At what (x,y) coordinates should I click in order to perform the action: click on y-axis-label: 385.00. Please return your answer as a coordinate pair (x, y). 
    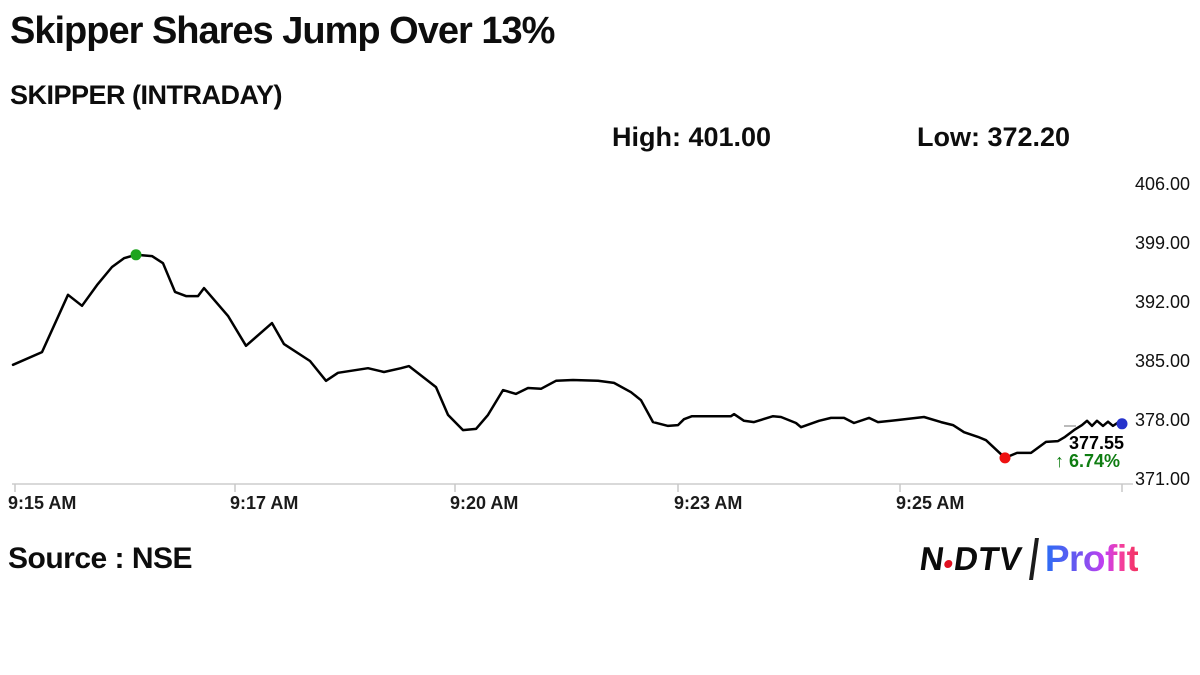
    Looking at the image, I should click on (1162, 361).